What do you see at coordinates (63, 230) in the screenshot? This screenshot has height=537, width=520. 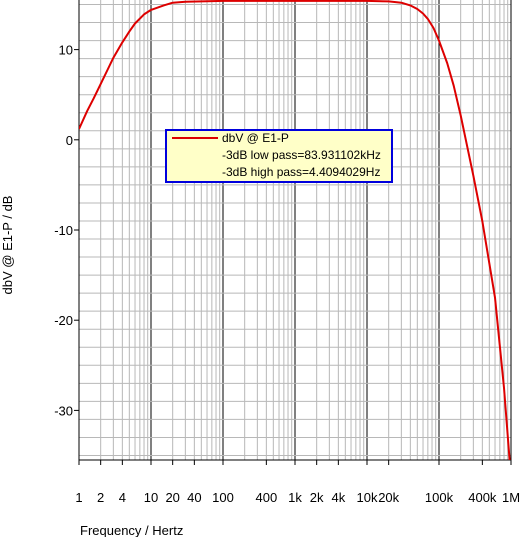 I see `y-tick-label: -10` at bounding box center [63, 230].